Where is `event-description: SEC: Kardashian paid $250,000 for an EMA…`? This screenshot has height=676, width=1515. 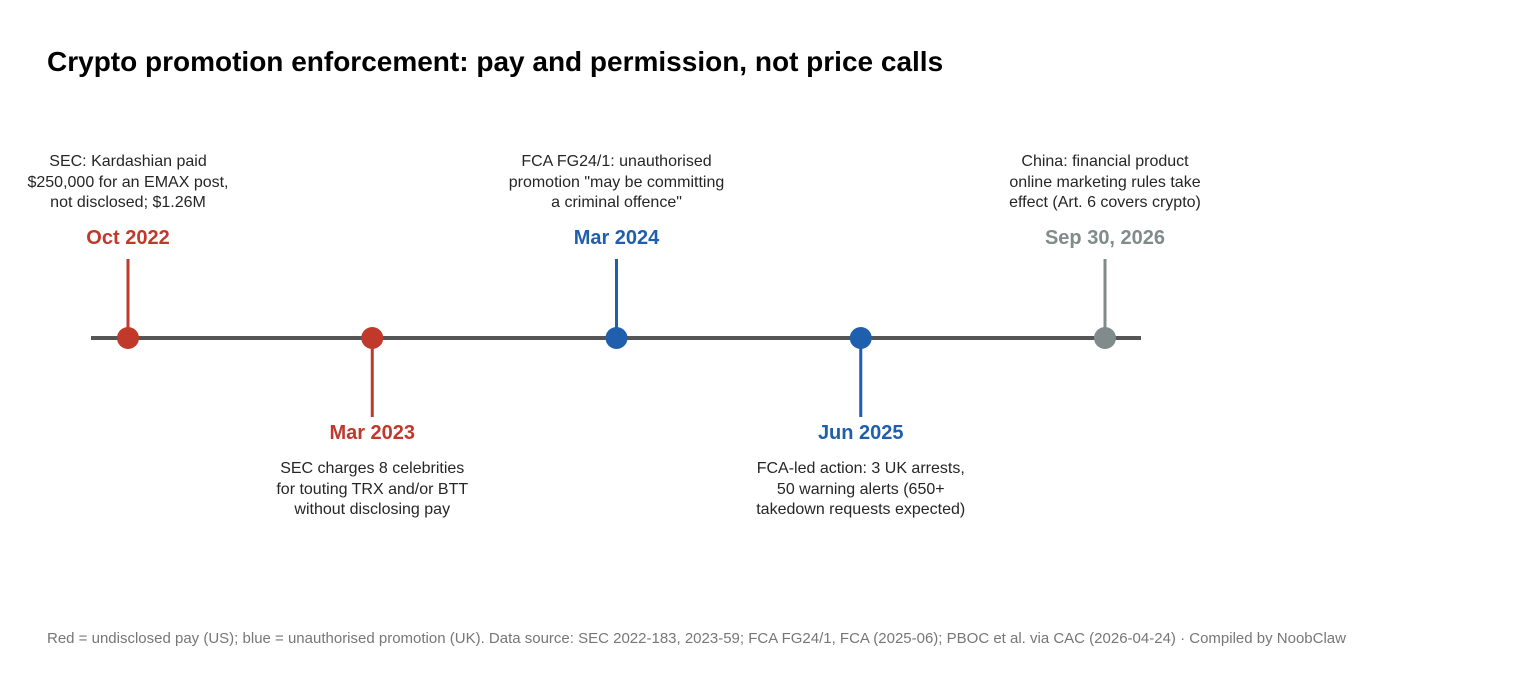
event-description: SEC: Kardashian paid $250,000 for an EMA… is located at coordinates (128, 182).